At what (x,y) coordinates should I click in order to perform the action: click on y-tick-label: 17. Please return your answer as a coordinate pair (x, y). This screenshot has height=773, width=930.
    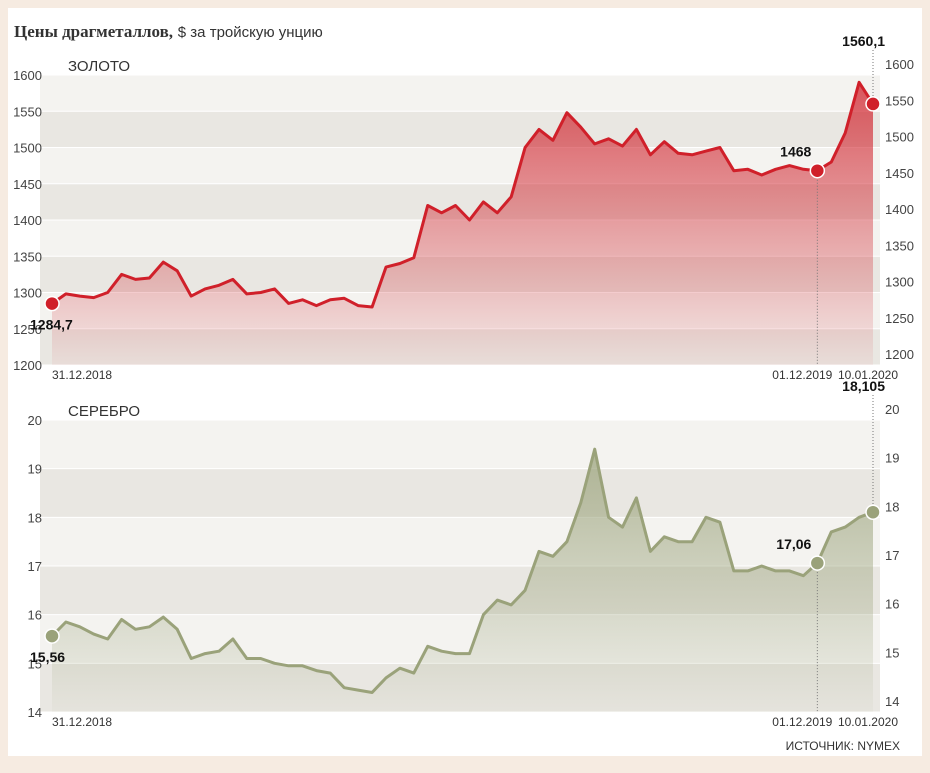
    Looking at the image, I should click on (35, 566).